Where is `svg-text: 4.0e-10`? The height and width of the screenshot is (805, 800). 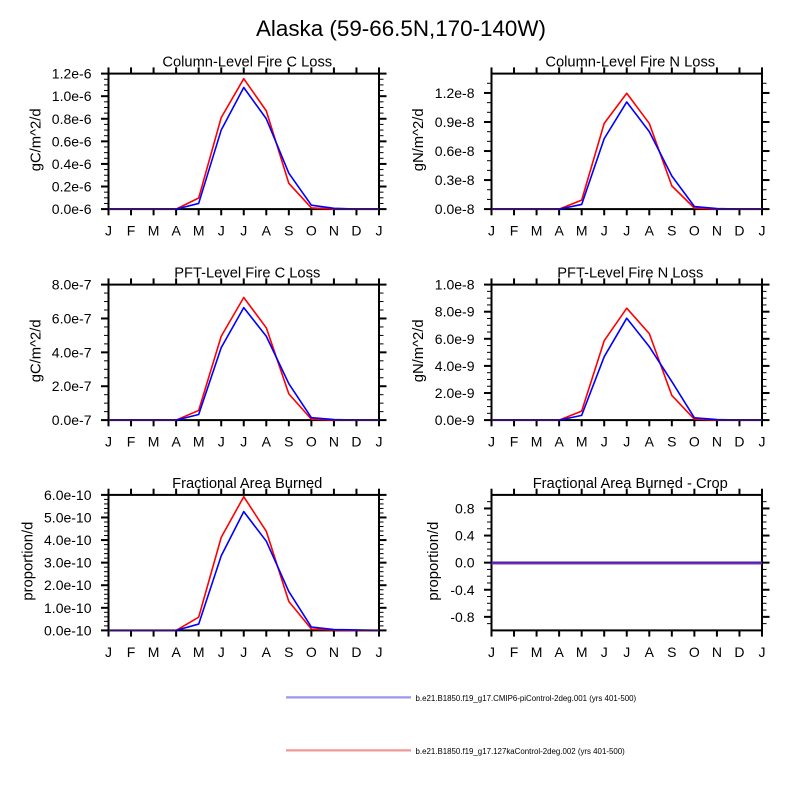 svg-text: 4.0e-10 is located at coordinates (68, 540).